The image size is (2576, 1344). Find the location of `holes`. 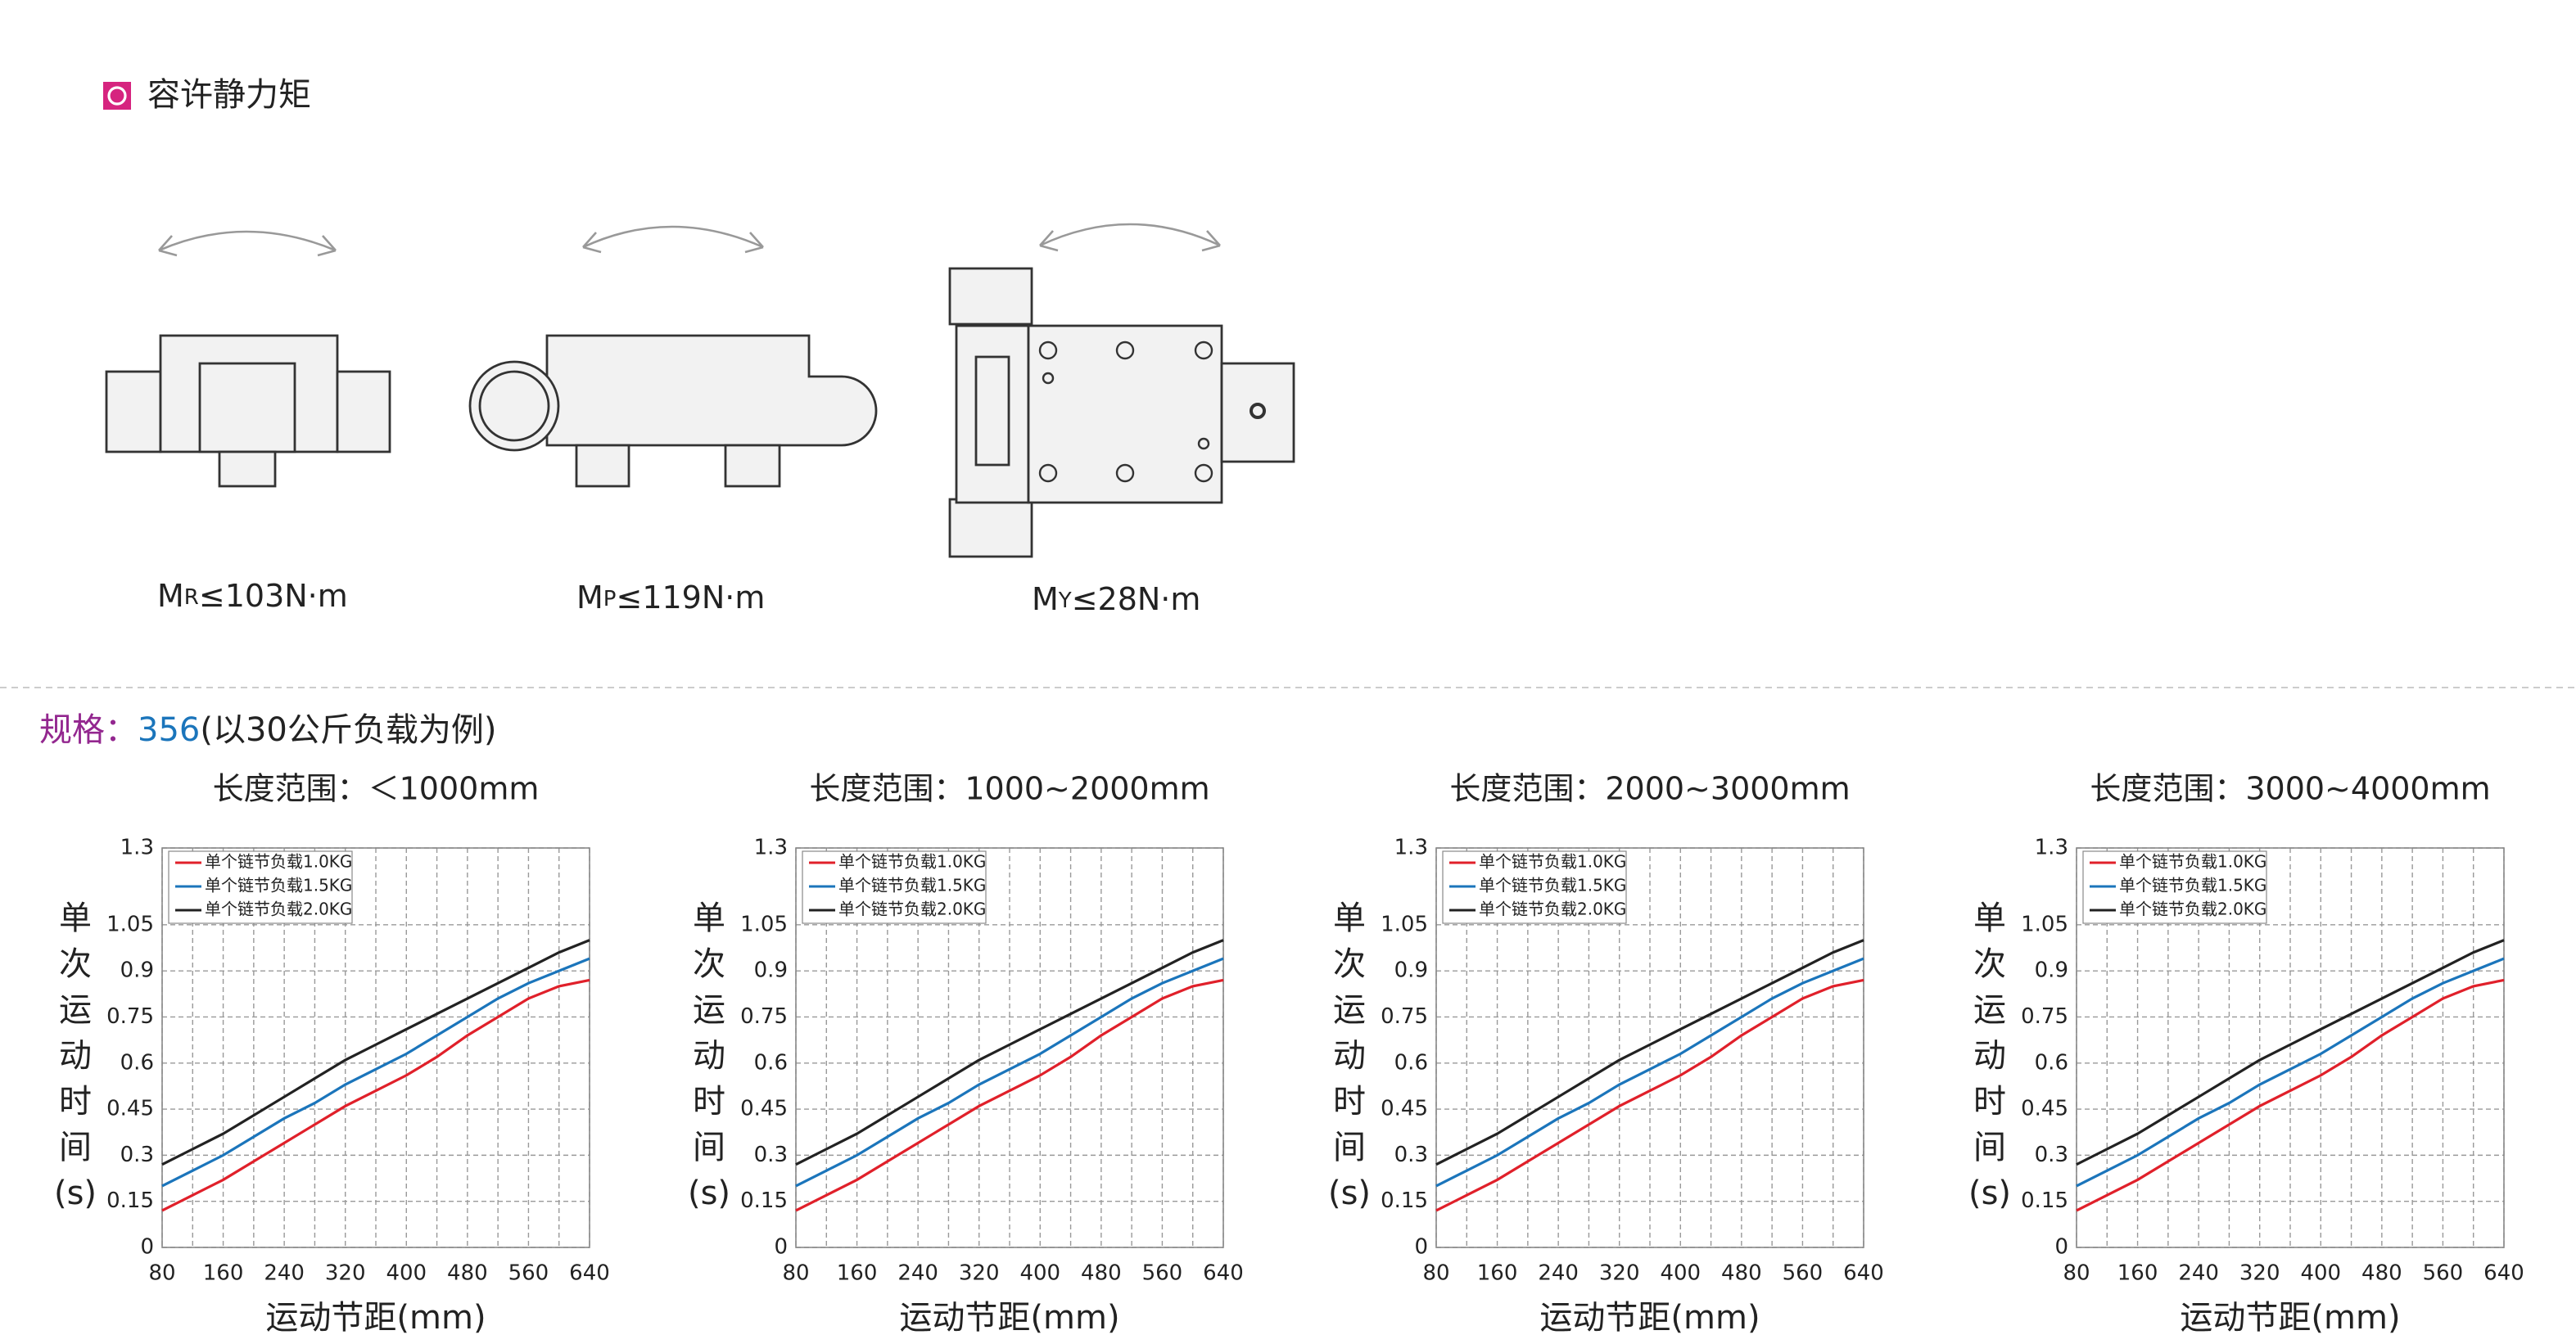

holes is located at coordinates (1125, 412).